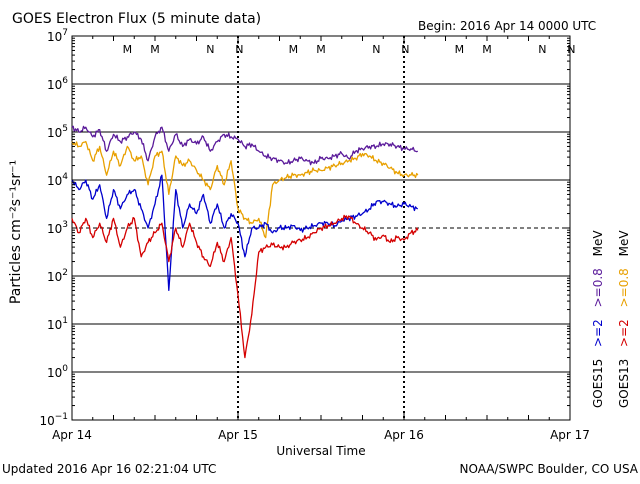  What do you see at coordinates (245, 145) in the screenshot?
I see `series-line-goes15-0-8-mev` at bounding box center [245, 145].